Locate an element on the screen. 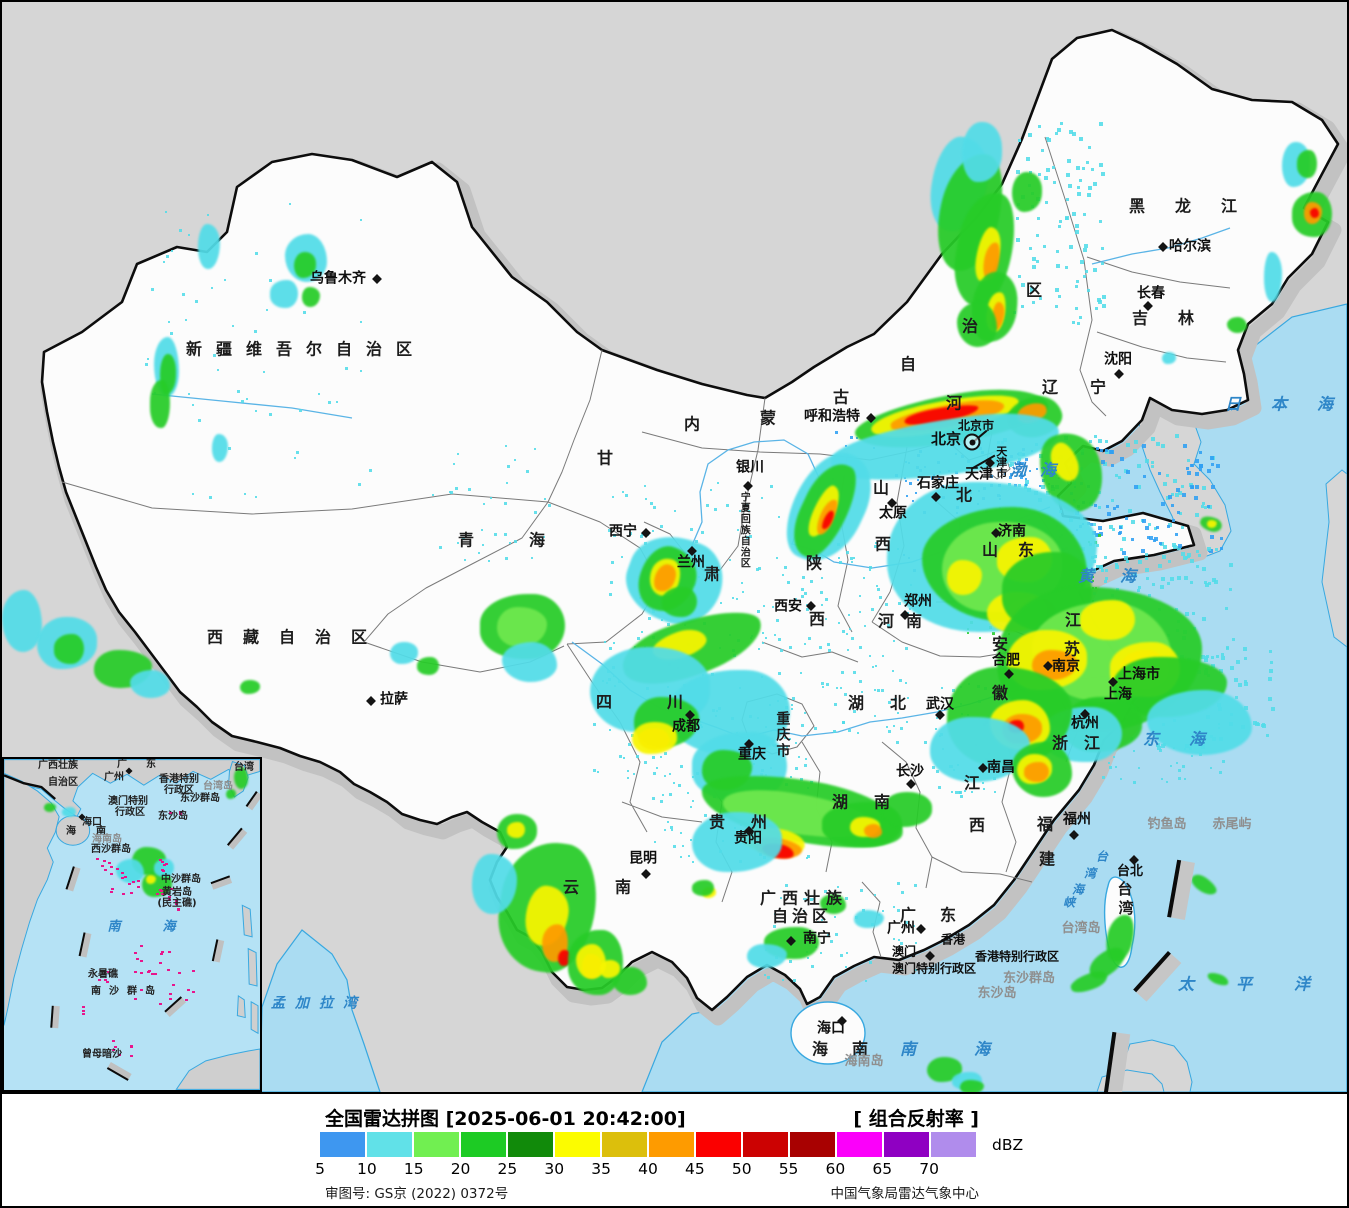  city-label: 武汉 is located at coordinates (940, 704).